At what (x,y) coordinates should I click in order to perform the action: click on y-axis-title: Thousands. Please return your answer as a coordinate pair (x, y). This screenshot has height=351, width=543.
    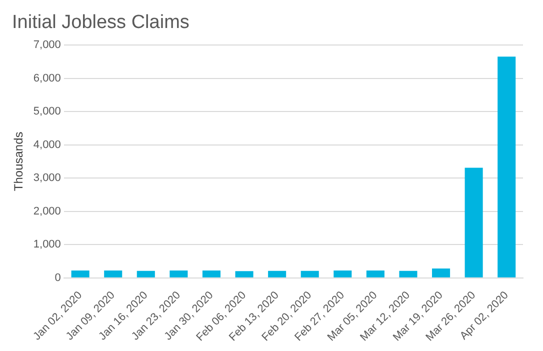
    Looking at the image, I should click on (19, 162).